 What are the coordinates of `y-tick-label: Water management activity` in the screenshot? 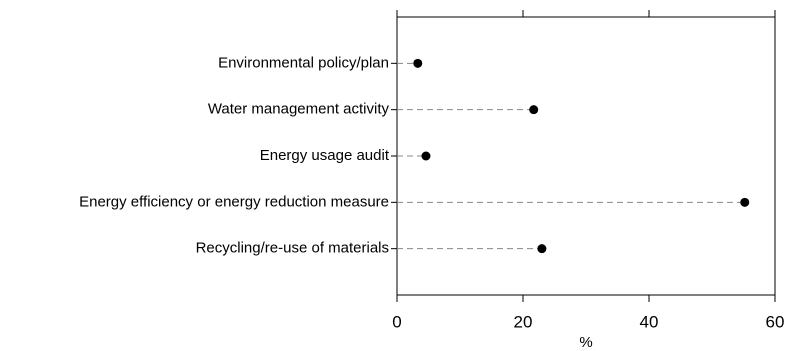 It's located at (299, 109).